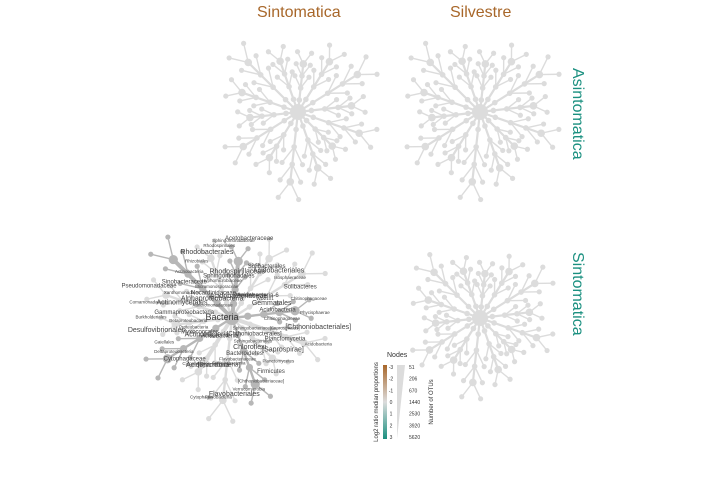 The image size is (707, 484). Describe the element at coordinates (309, 298) in the screenshot. I see `node-label: Chitinophagaceae` at that location.